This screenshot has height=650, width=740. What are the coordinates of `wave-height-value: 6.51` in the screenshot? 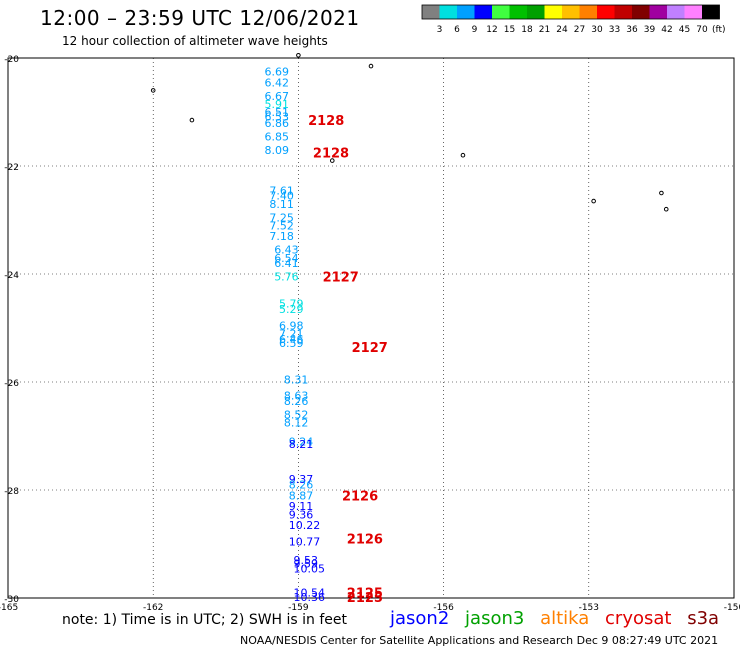 It's located at (277, 112).